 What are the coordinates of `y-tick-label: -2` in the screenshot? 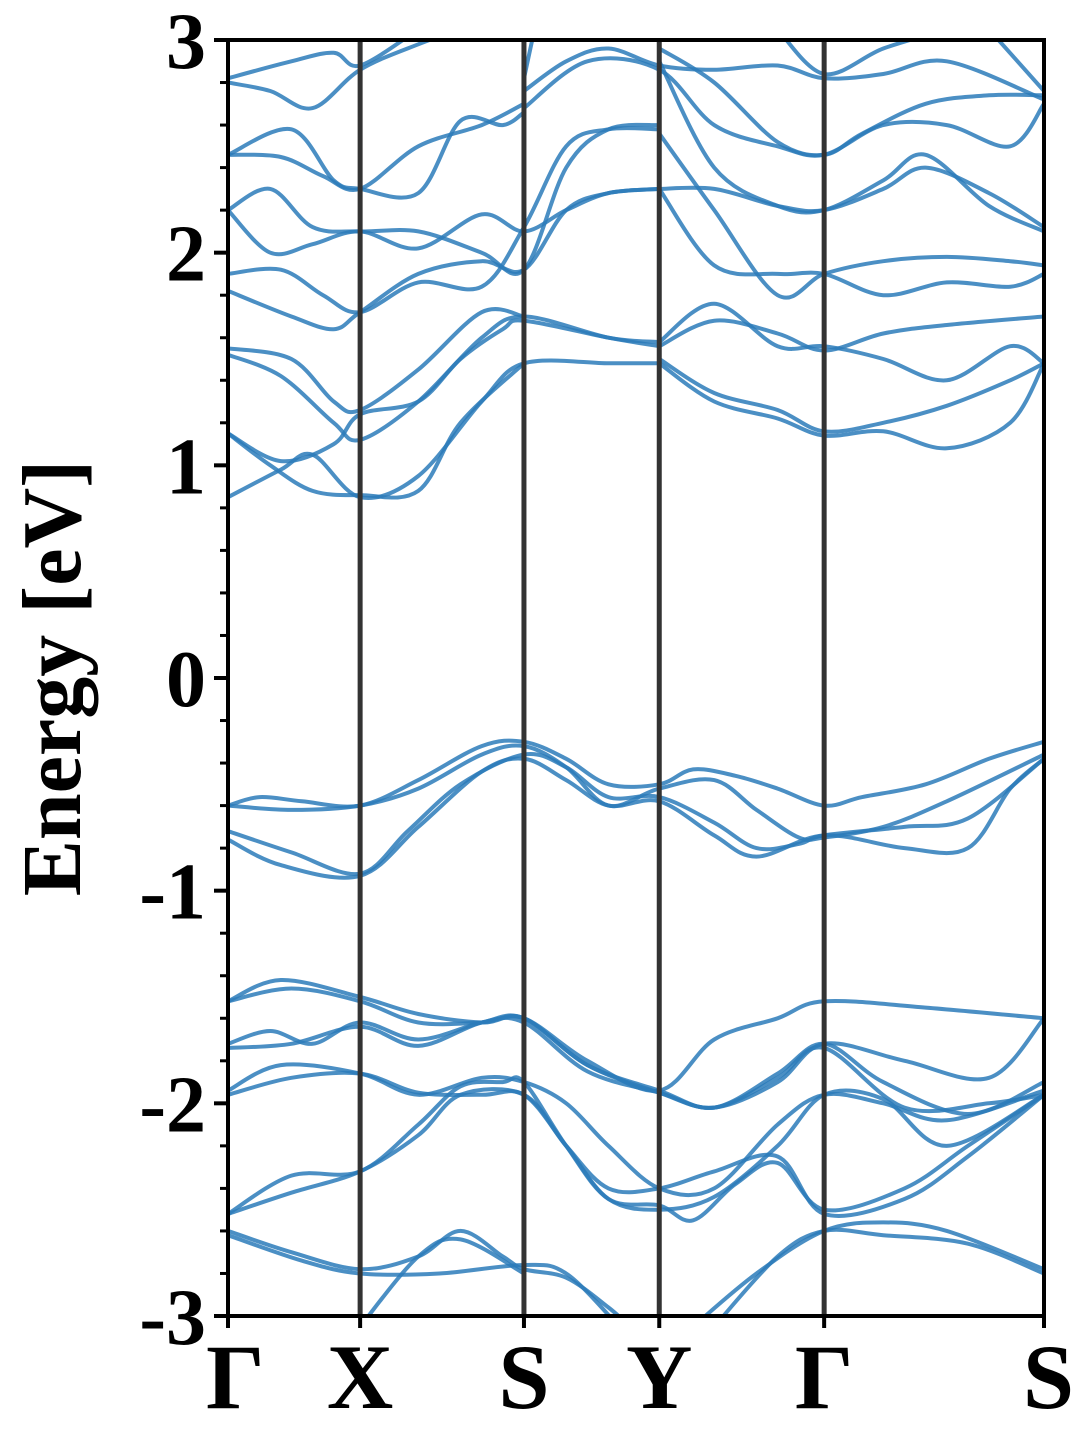 It's located at (172, 1105).